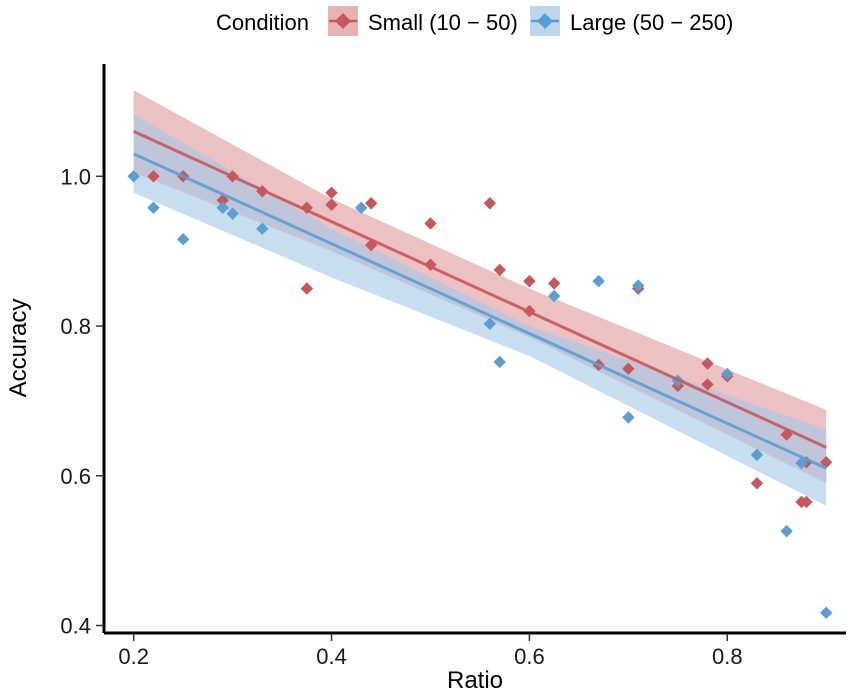  What do you see at coordinates (75, 326) in the screenshot?
I see `y-tick-label: 0.8` at bounding box center [75, 326].